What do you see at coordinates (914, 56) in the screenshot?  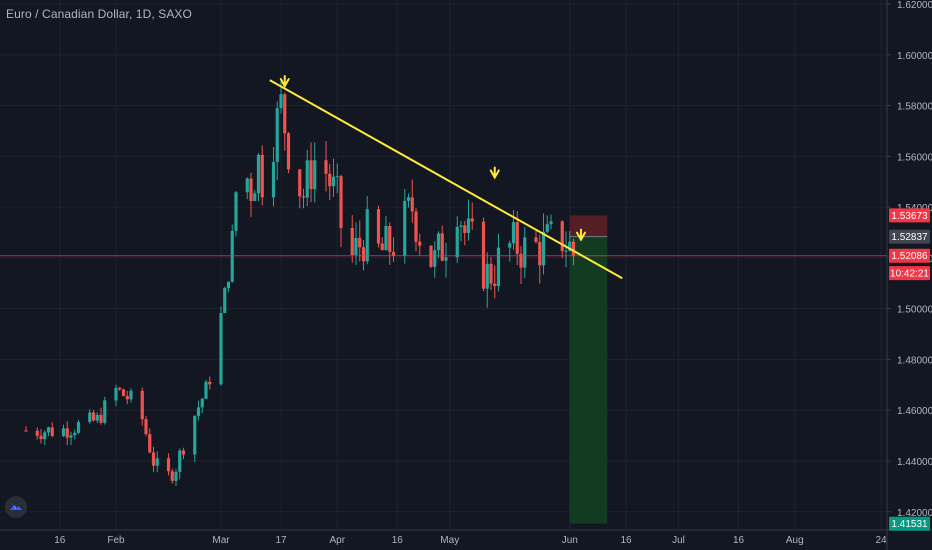 I see `y-axis-tick-label: 1.60000` at bounding box center [914, 56].